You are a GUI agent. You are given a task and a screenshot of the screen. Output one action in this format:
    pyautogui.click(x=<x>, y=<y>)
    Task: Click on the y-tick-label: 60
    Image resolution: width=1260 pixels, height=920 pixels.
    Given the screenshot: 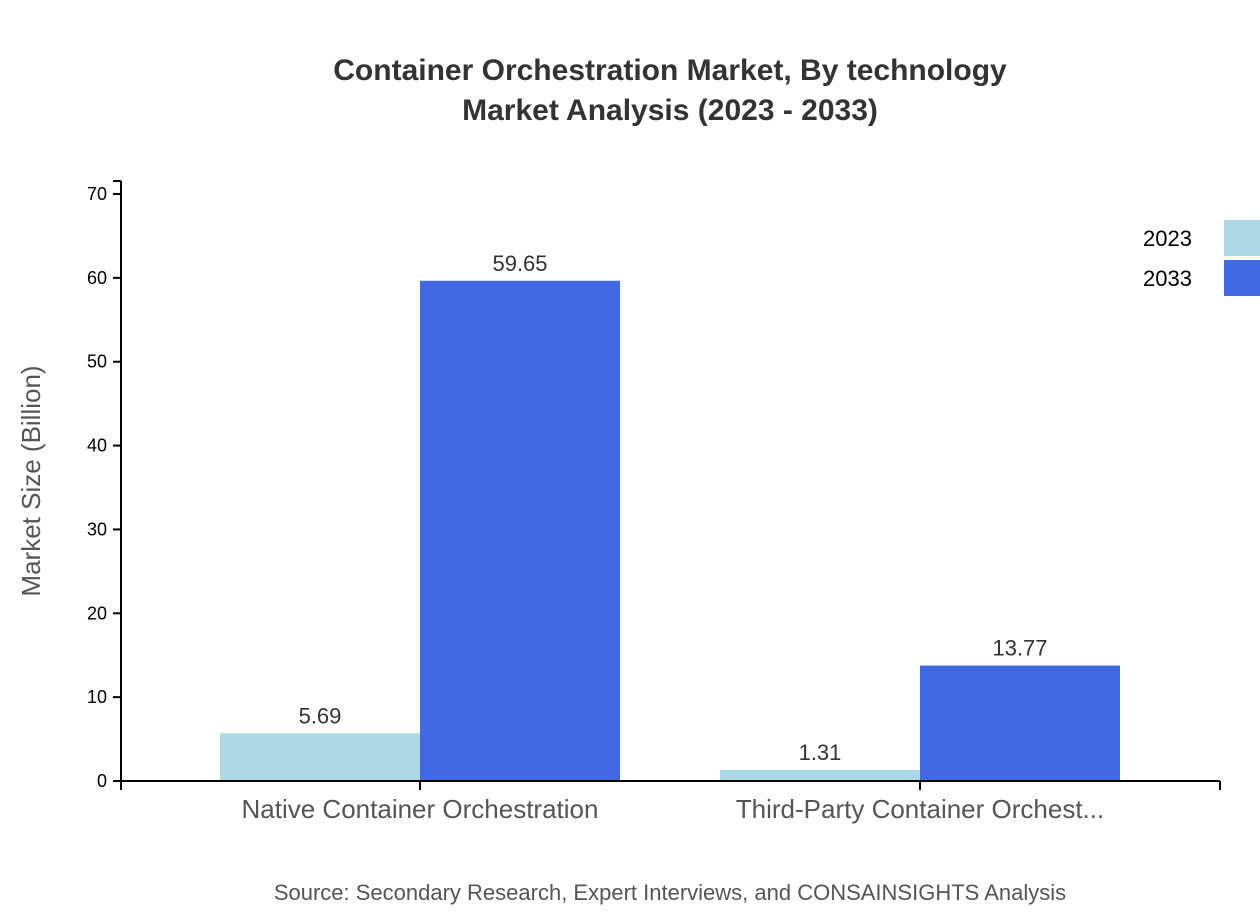 What is the action you would take?
    pyautogui.click(x=97, y=278)
    